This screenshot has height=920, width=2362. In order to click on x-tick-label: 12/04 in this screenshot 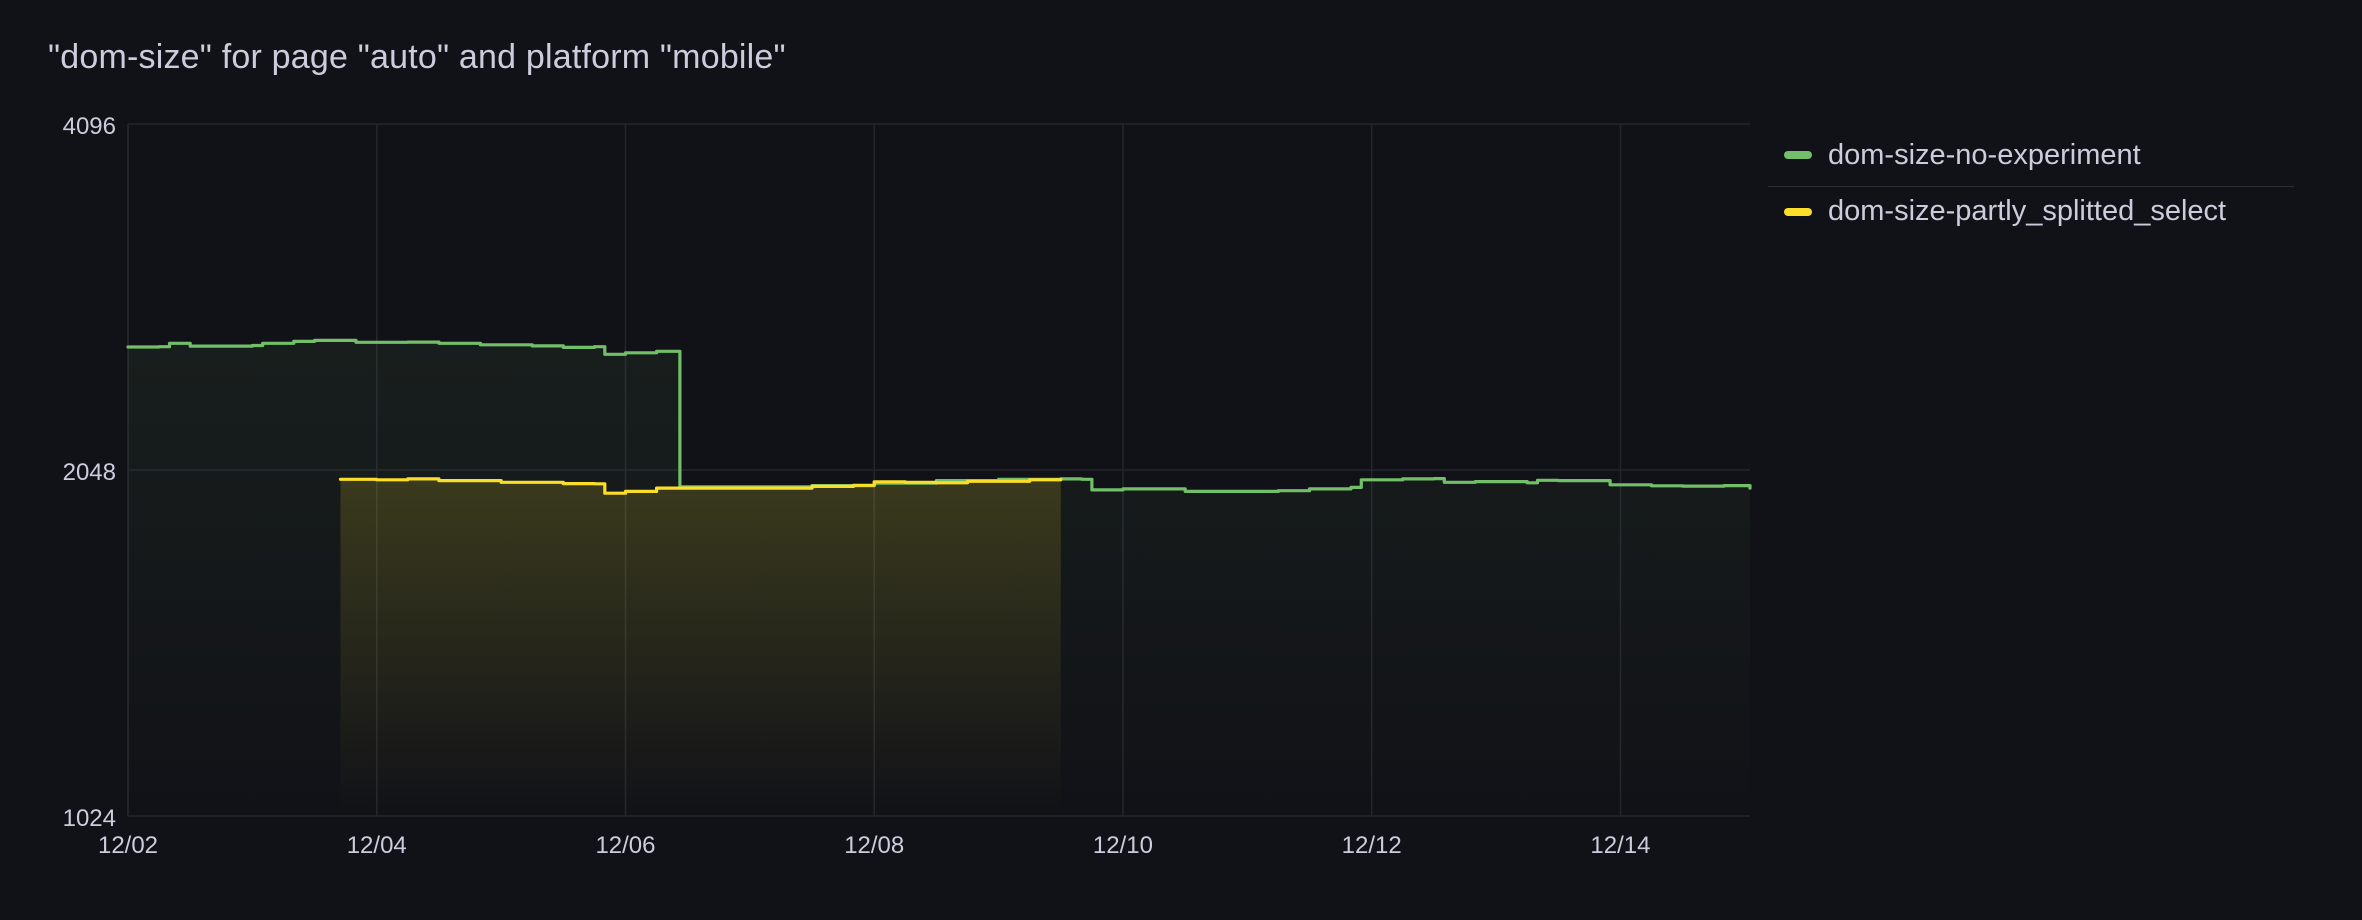, I will do `click(377, 845)`.